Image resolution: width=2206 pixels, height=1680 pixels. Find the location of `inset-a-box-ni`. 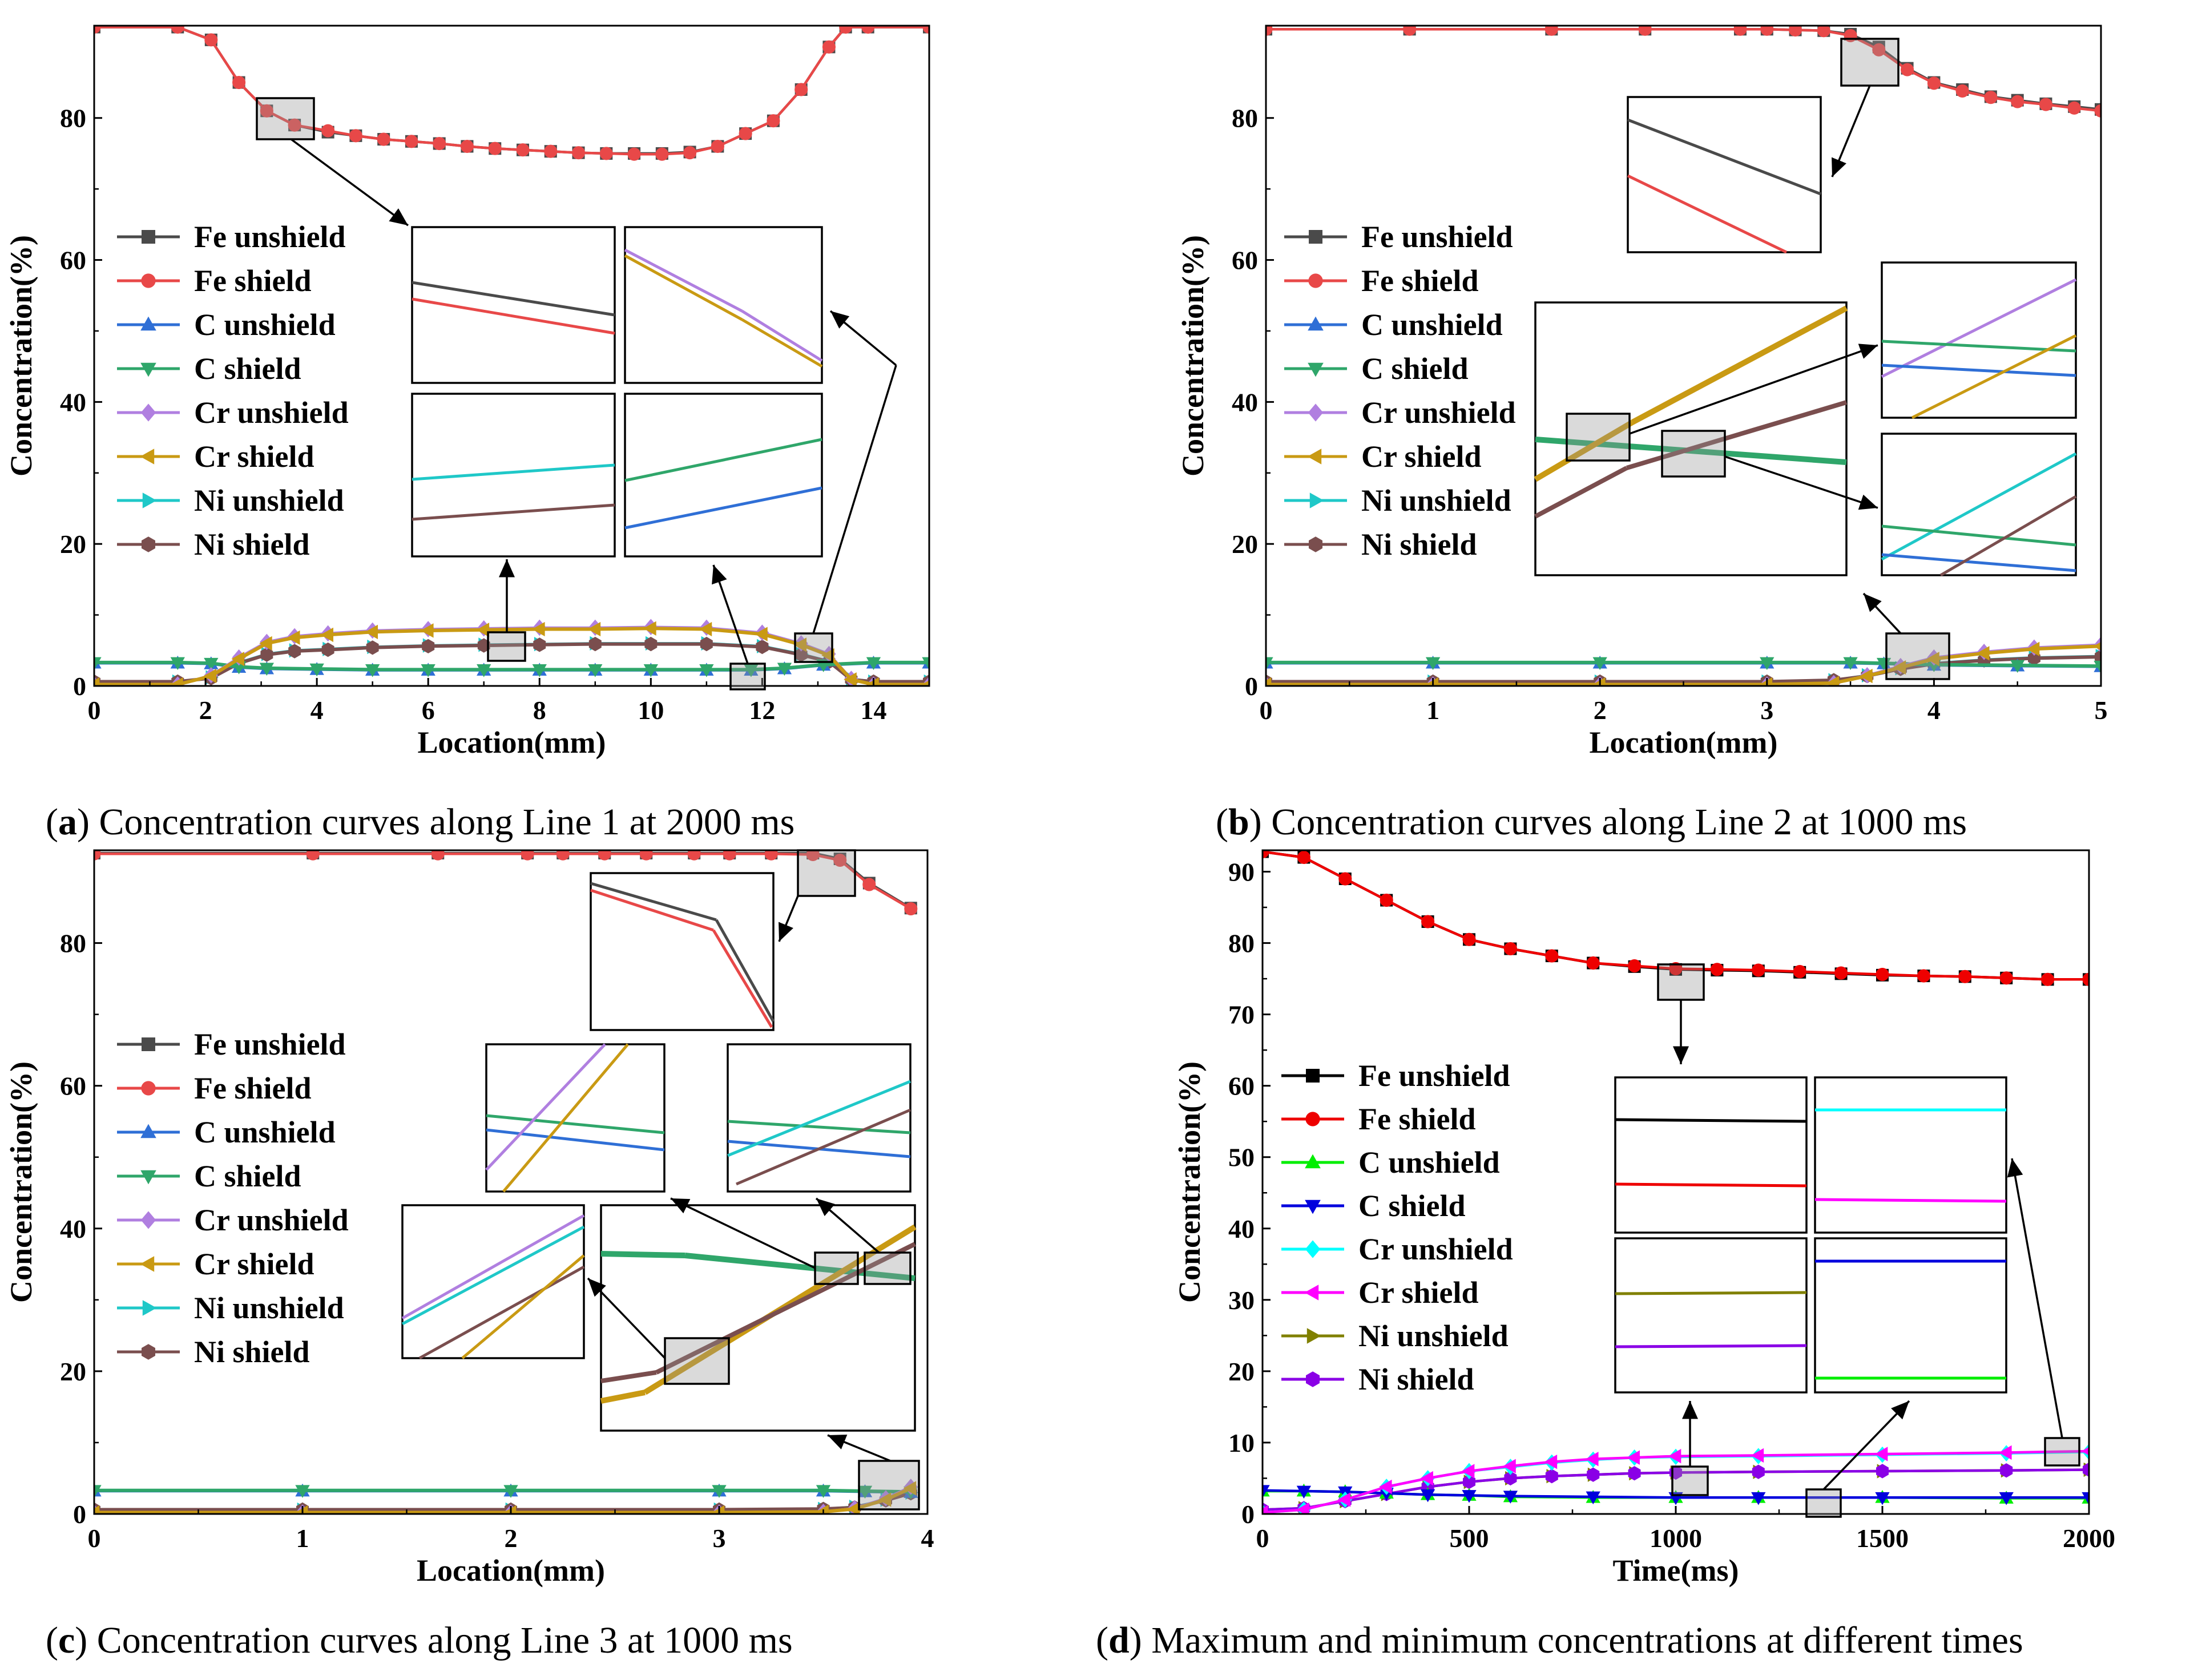

inset-a-box-ni is located at coordinates (513, 475).